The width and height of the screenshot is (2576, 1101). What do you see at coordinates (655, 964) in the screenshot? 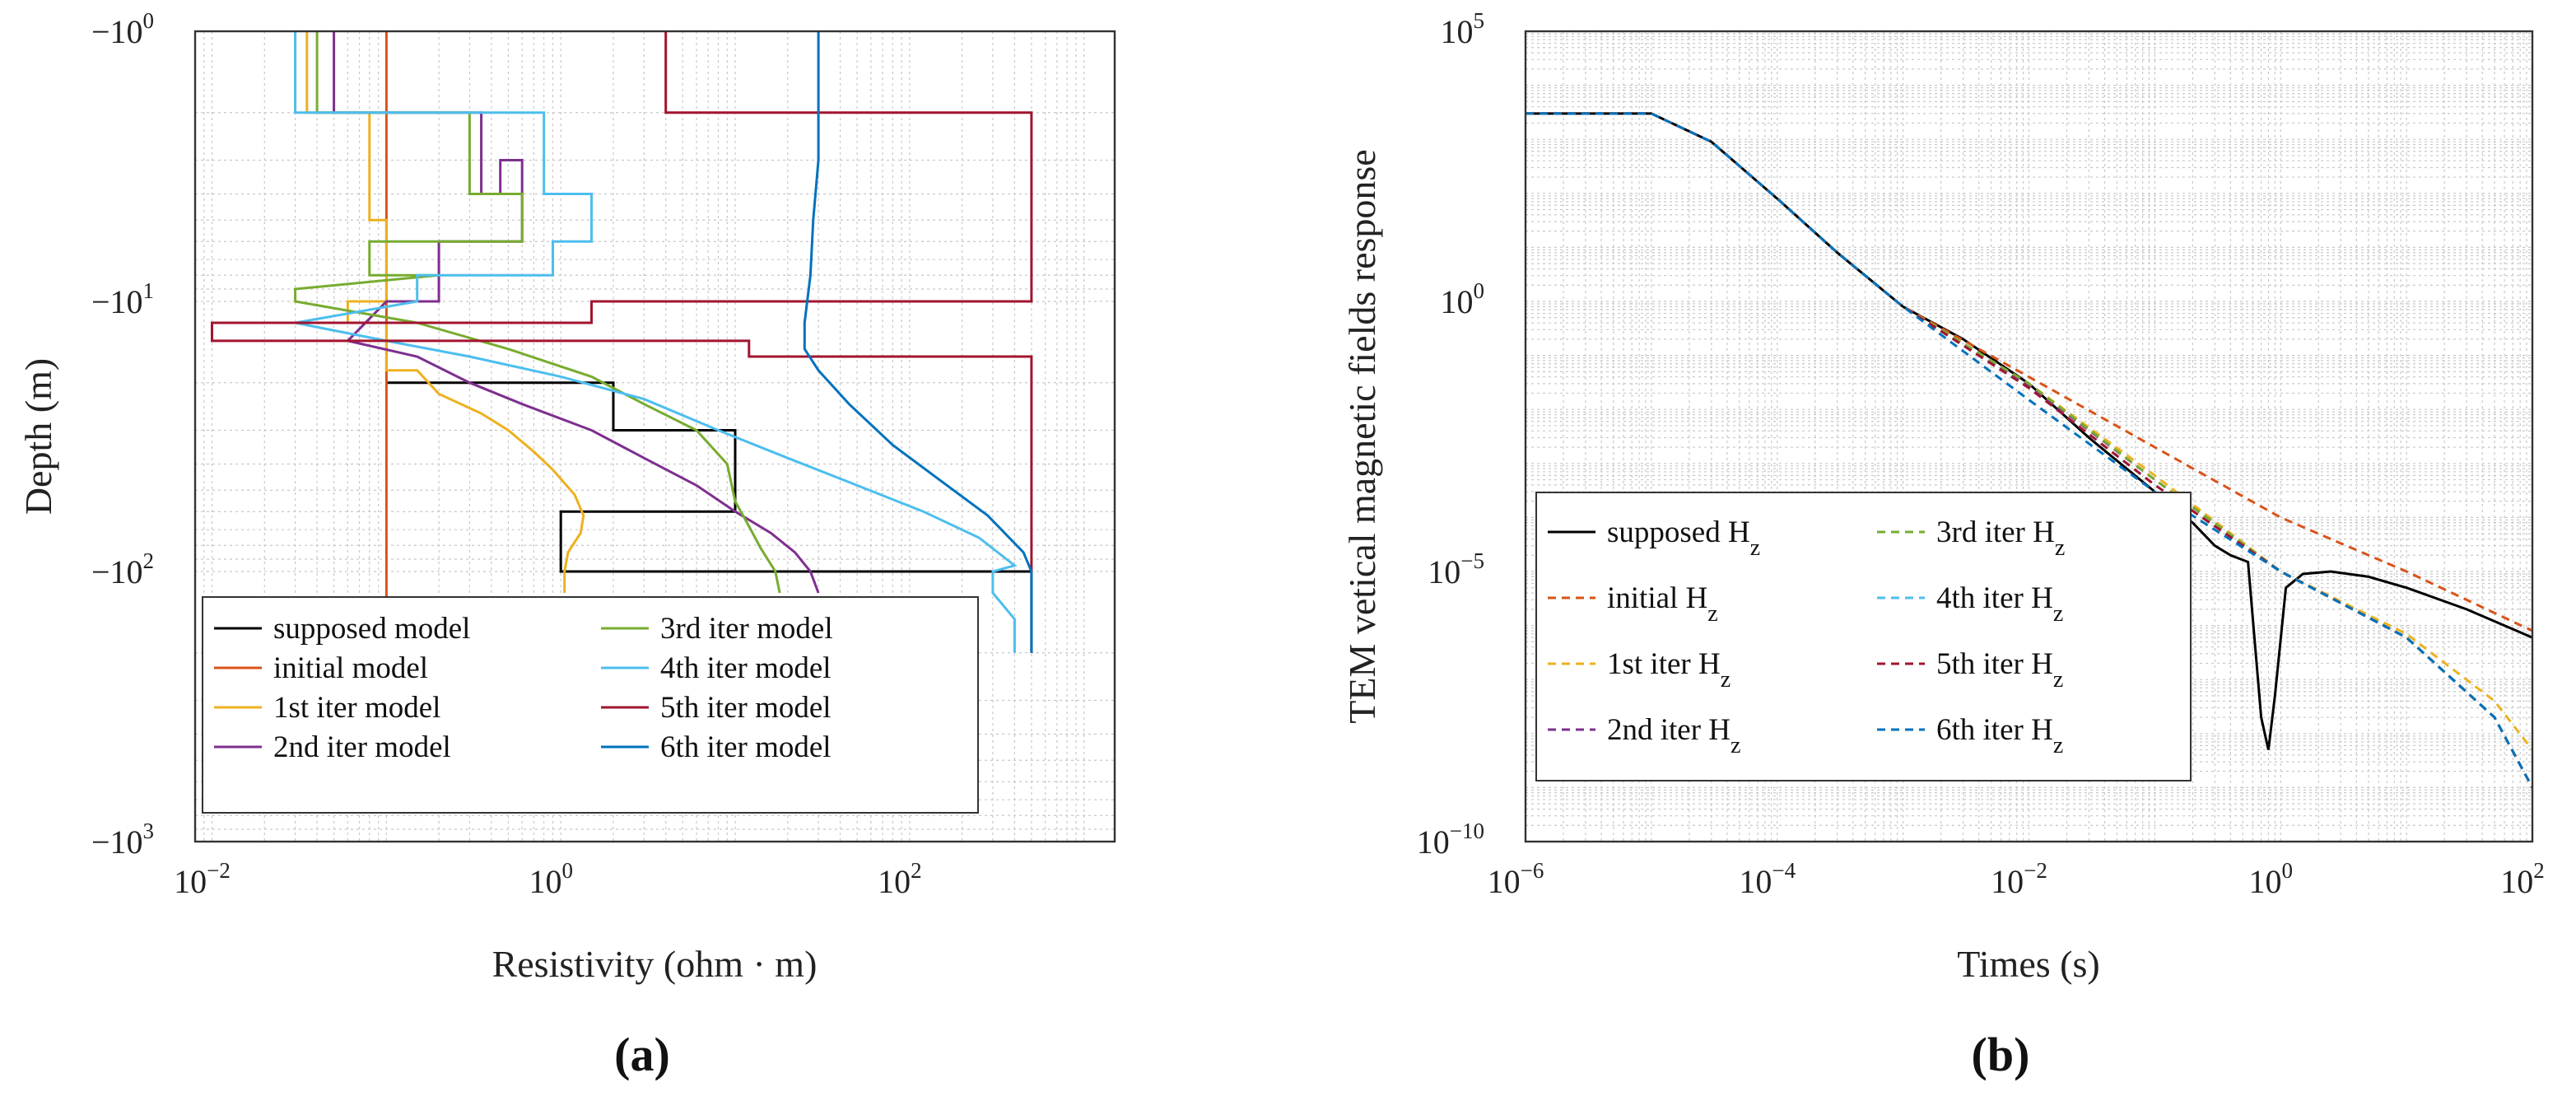
I see `x-axis-label-a: Resistivity (ohm · m)` at bounding box center [655, 964].